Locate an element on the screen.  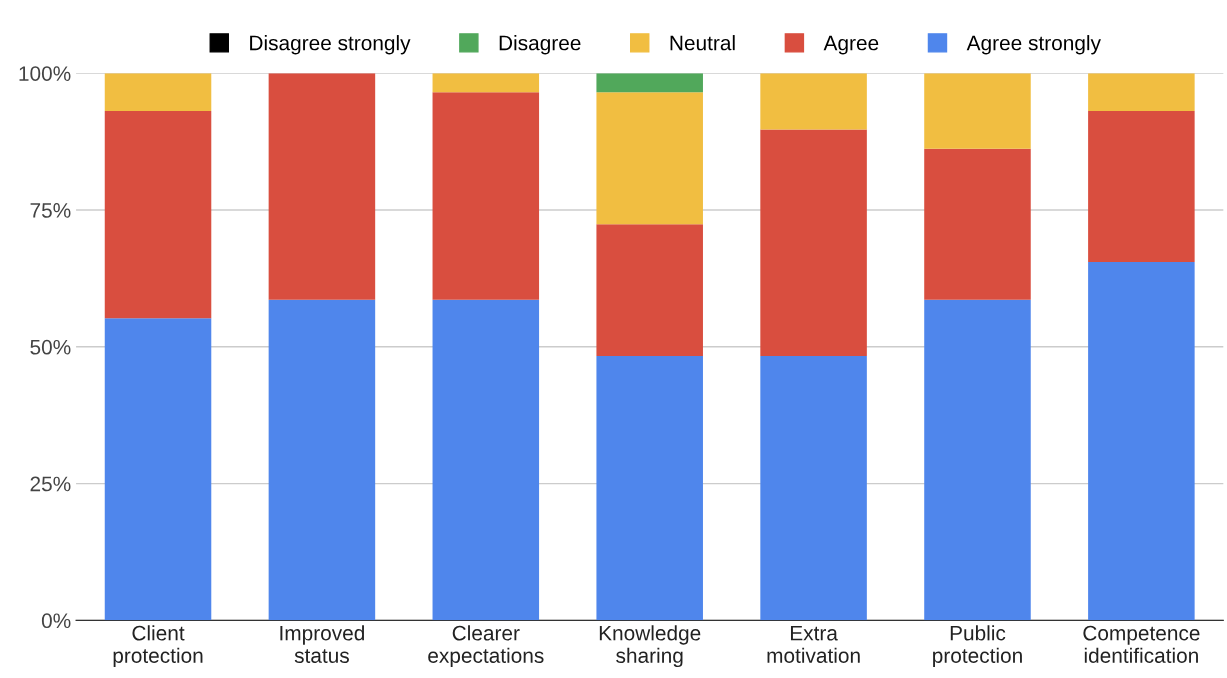
legend-label: Neutral is located at coordinates (702, 43).